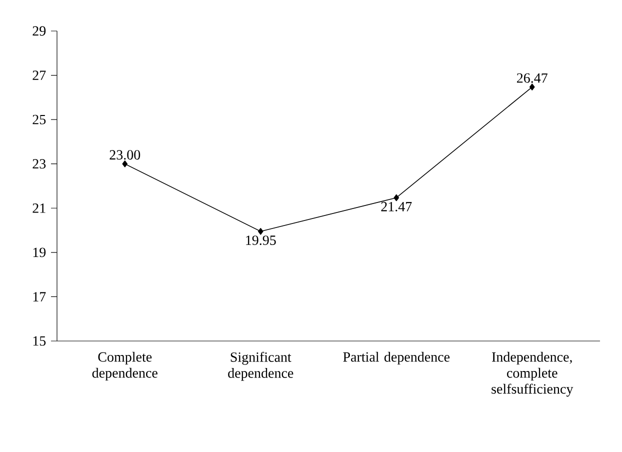 The width and height of the screenshot is (622, 452). What do you see at coordinates (396, 358) in the screenshot?
I see `x-tick-label: Partial dependence` at bounding box center [396, 358].